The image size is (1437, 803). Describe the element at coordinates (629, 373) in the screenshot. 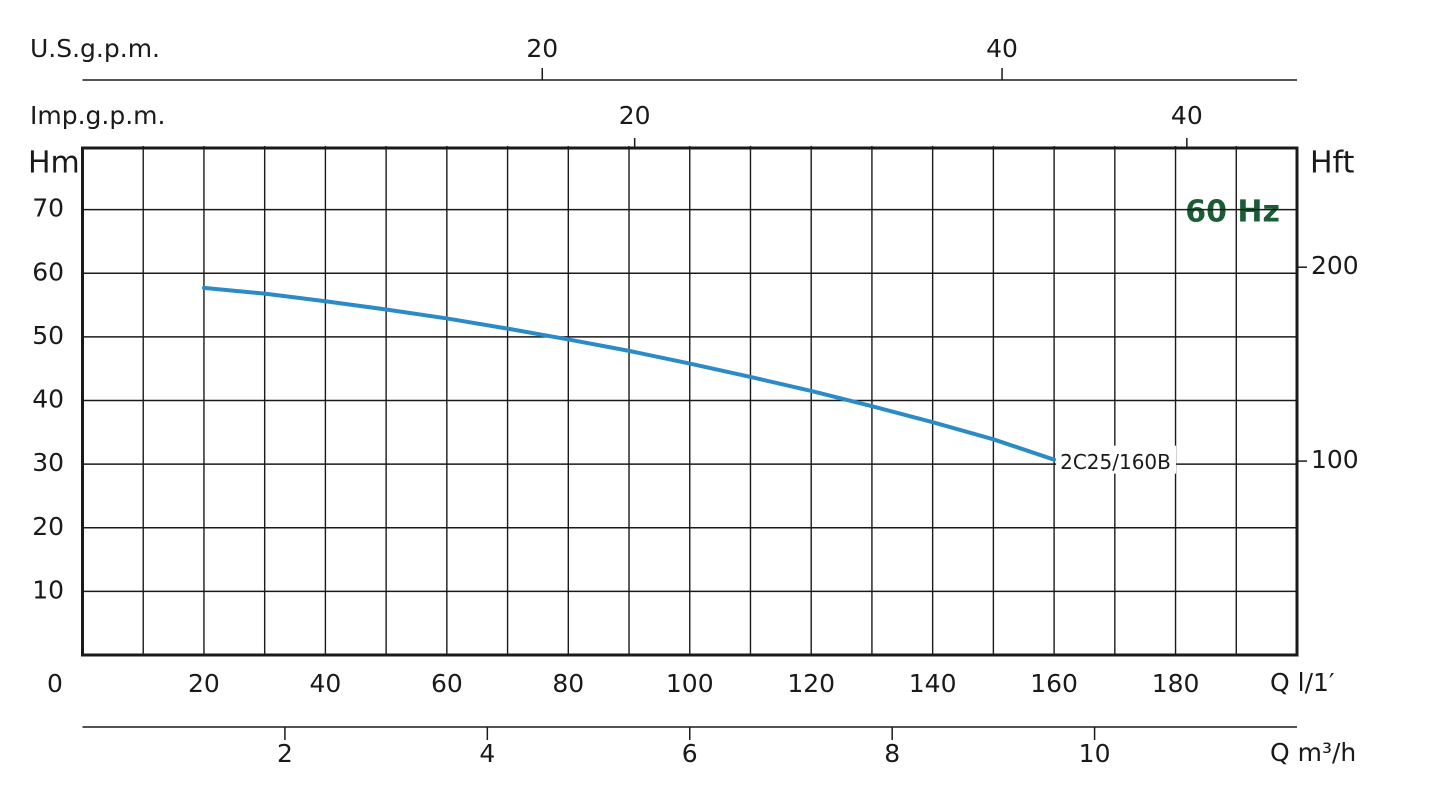

I see `pump-curve` at that location.